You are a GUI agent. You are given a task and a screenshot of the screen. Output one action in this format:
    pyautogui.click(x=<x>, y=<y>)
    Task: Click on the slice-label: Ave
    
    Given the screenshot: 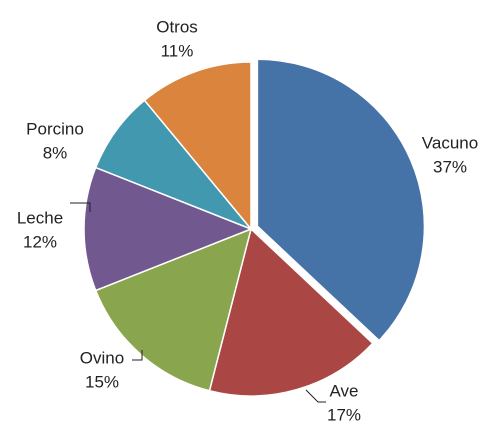 What is the action you would take?
    pyautogui.click(x=344, y=390)
    